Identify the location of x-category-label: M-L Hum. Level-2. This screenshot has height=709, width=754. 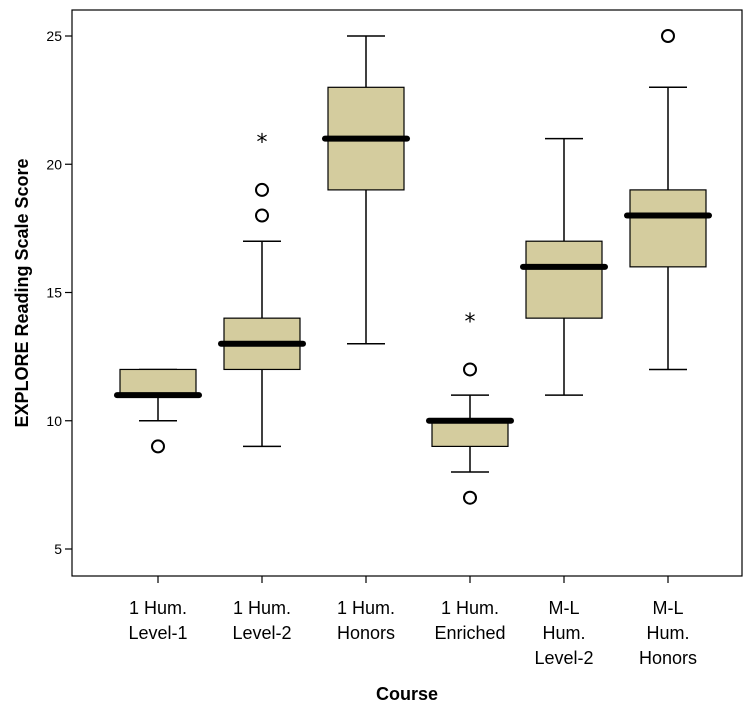
(563, 633).